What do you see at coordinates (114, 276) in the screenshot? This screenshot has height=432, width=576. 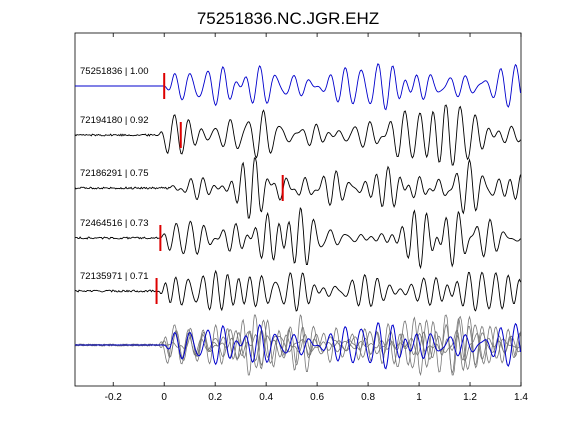 I see `trace-label: 72135971 | 0.71` at bounding box center [114, 276].